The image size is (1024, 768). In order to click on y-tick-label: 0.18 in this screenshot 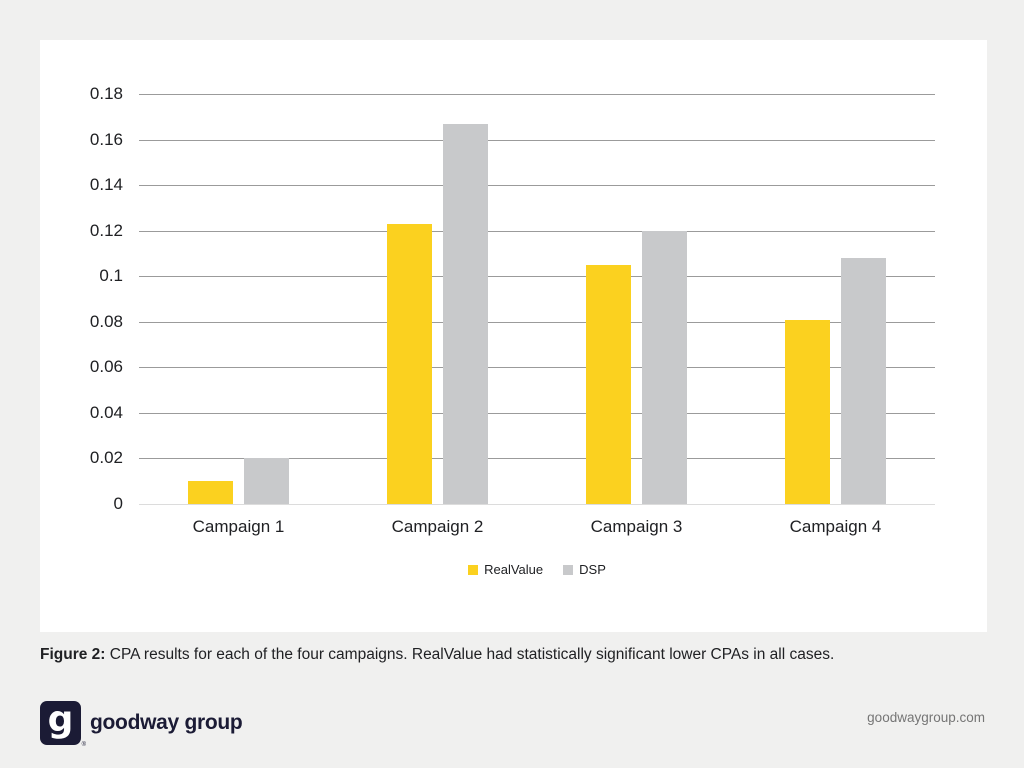, I will do `click(106, 93)`.